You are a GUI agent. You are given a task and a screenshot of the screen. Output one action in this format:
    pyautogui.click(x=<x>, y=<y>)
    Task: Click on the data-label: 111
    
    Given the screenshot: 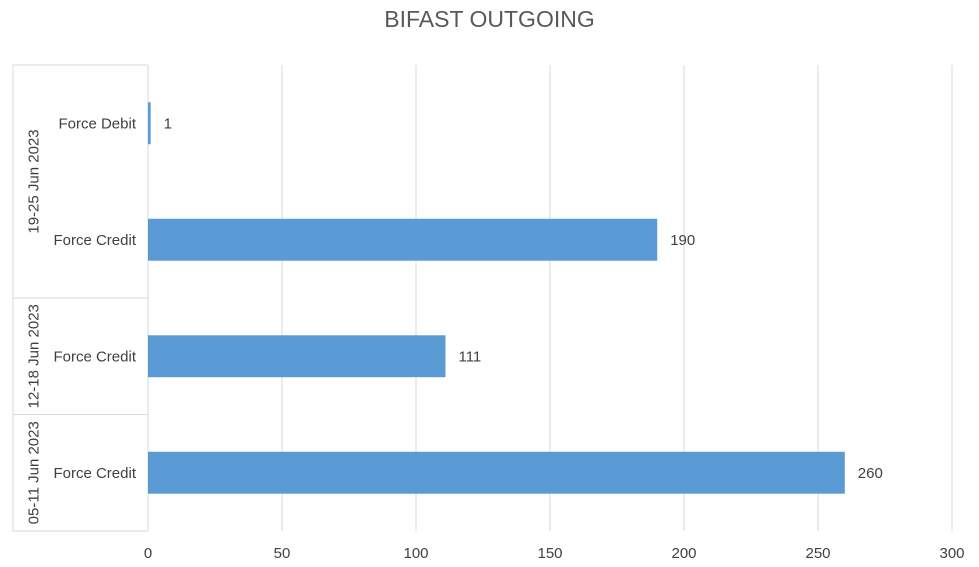 What is the action you would take?
    pyautogui.click(x=469, y=357)
    